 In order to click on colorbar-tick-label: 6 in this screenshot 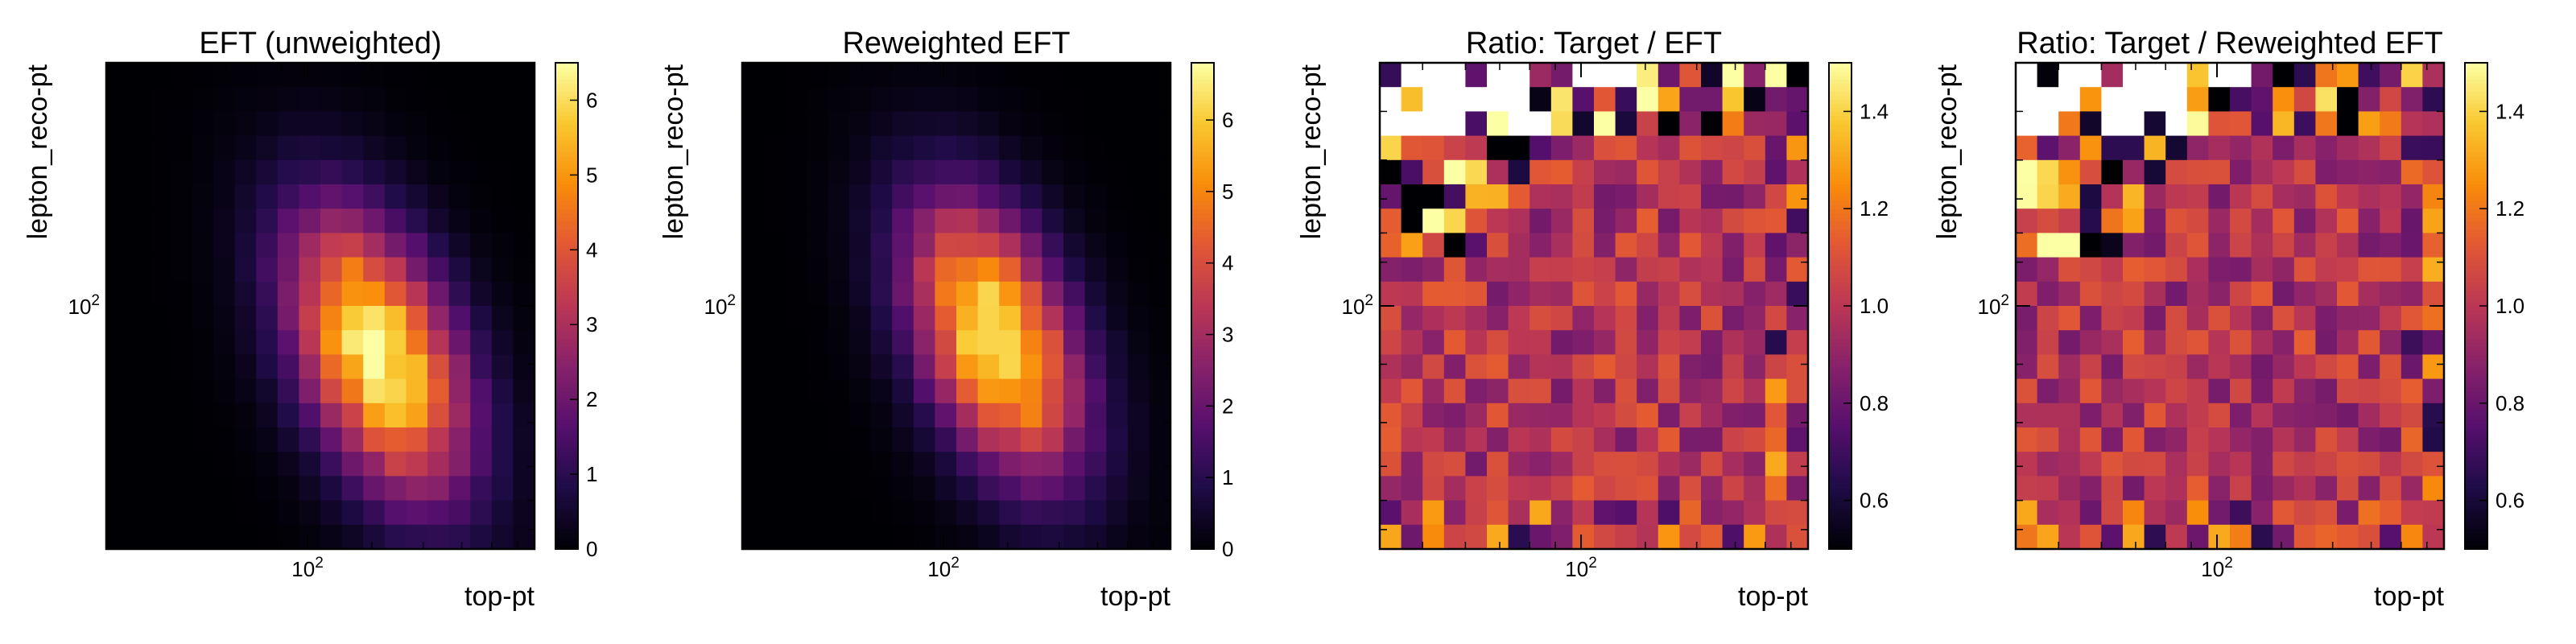, I will do `click(1227, 120)`.